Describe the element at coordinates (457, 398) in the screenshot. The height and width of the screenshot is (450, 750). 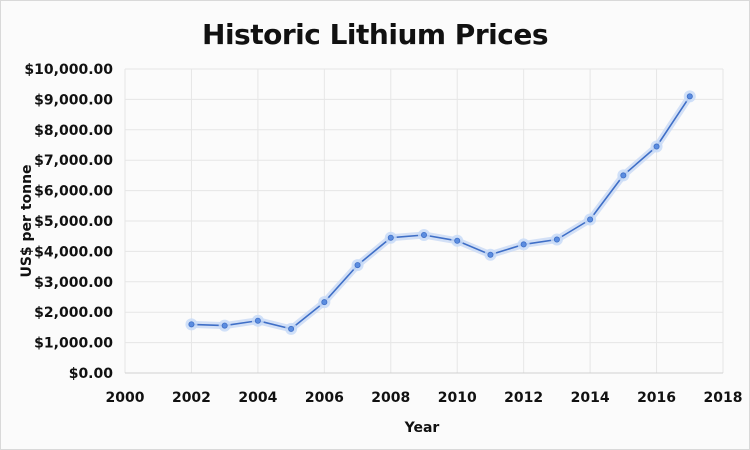
I see `x-tick-label: 2010` at that location.